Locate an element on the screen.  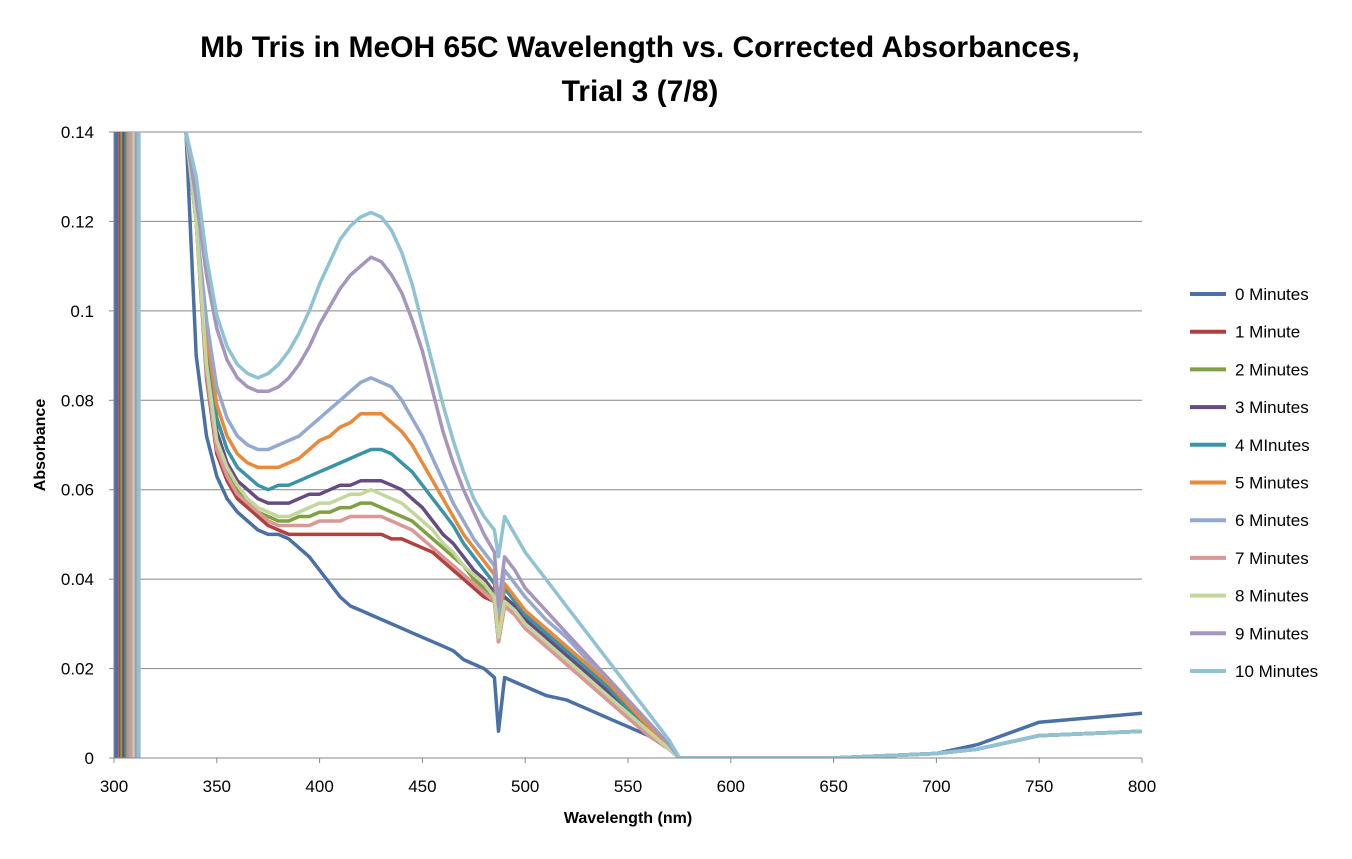
y-tick-label: 0.02 is located at coordinates (77, 669).